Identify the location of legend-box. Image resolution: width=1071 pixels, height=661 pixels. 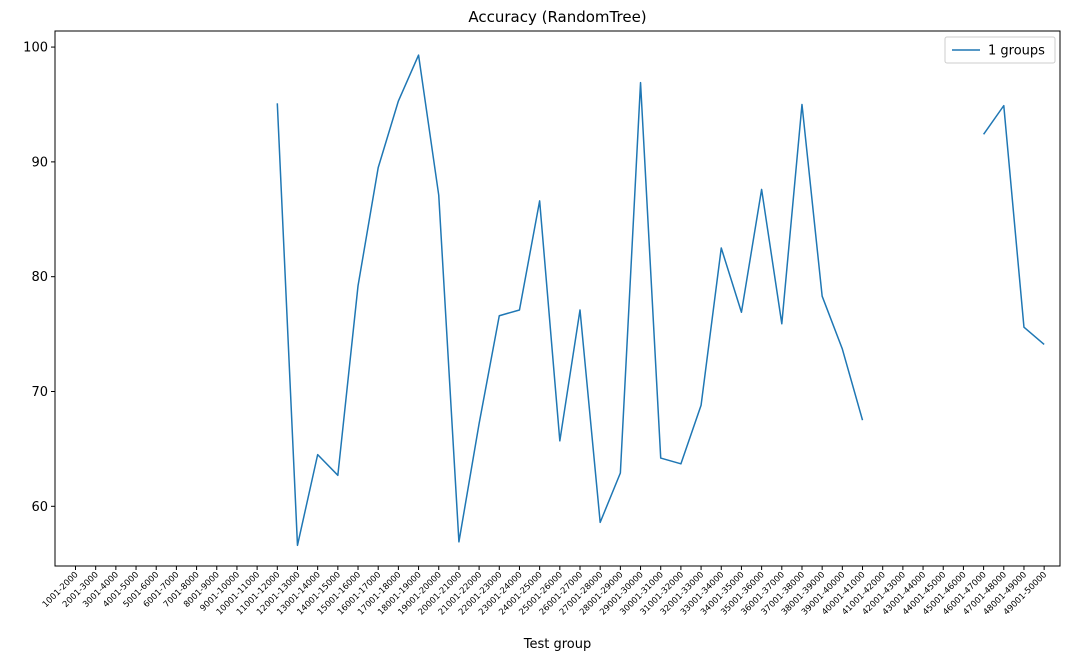
(1000, 50).